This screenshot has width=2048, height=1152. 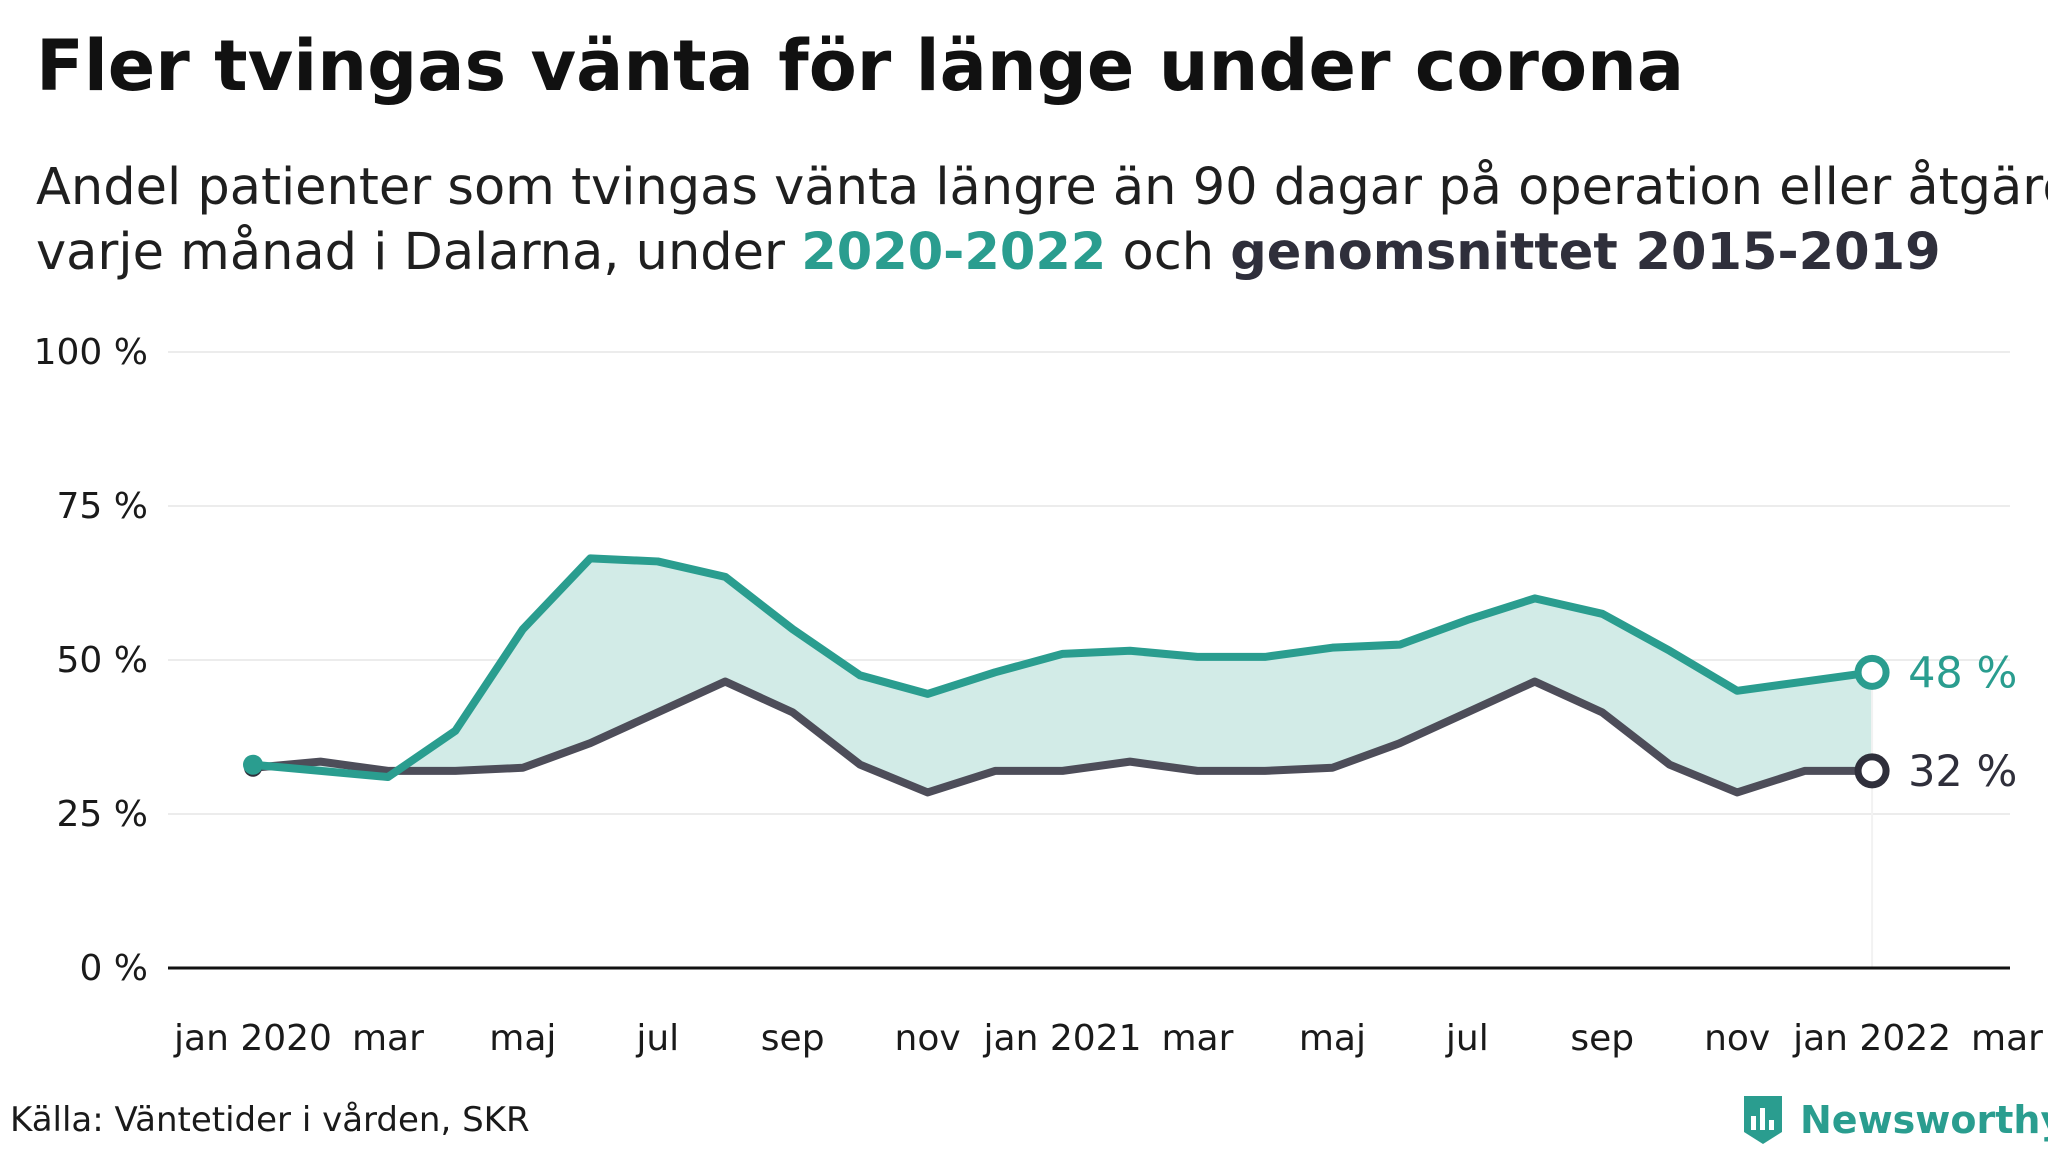 I want to click on y-tick-label: 50 %, so click(x=102, y=660).